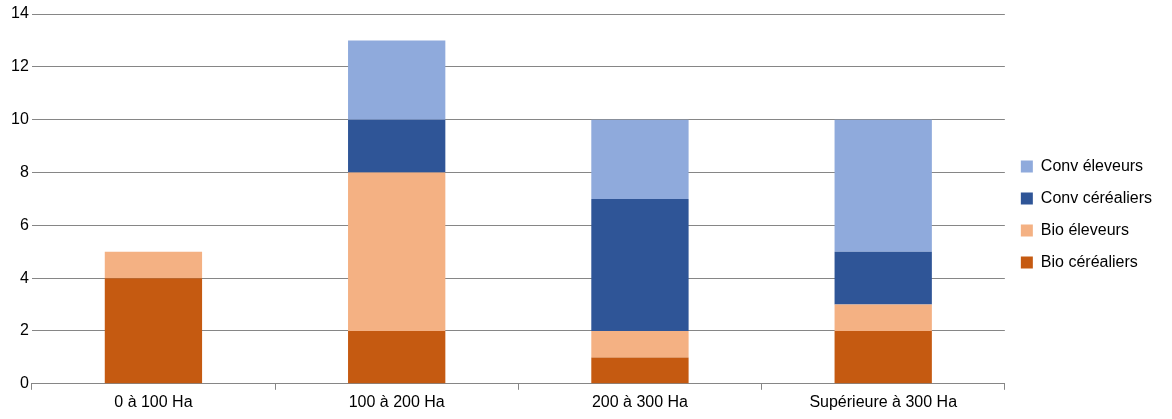 The width and height of the screenshot is (1172, 419). What do you see at coordinates (640, 401) in the screenshot?
I see `x-tick-label: 200 à 300 Ha` at bounding box center [640, 401].